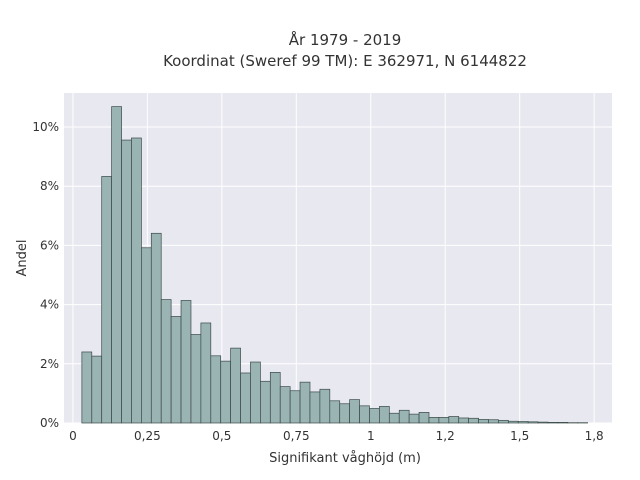 The height and width of the screenshot is (480, 640). I want to click on chart-title: År 1979 - 2019, so click(345, 39).